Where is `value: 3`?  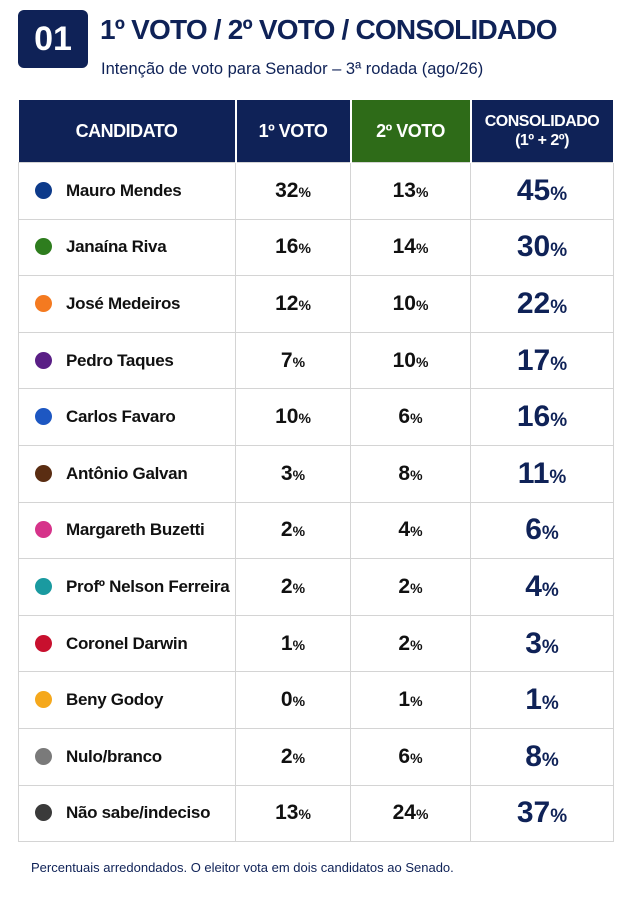
value: 3 is located at coordinates (286, 473).